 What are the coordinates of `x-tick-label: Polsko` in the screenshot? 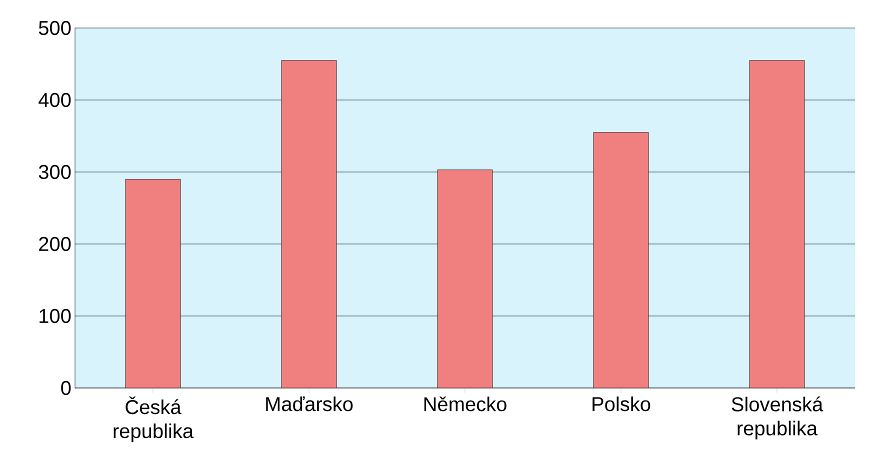 It's located at (621, 404).